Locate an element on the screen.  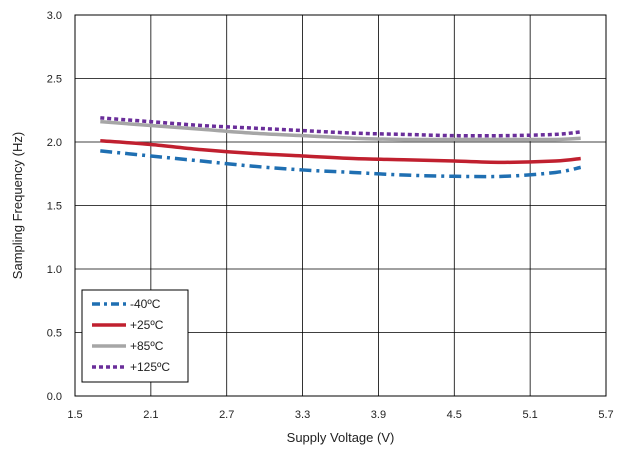
y-tick-label: 1.0 is located at coordinates (54, 270).